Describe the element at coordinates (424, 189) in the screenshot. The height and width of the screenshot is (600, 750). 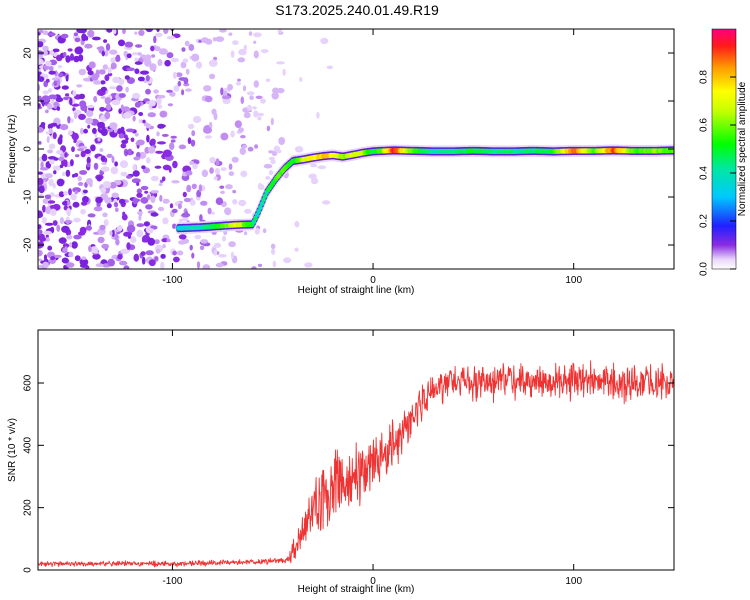
I see `spectrogram-ridge` at that location.